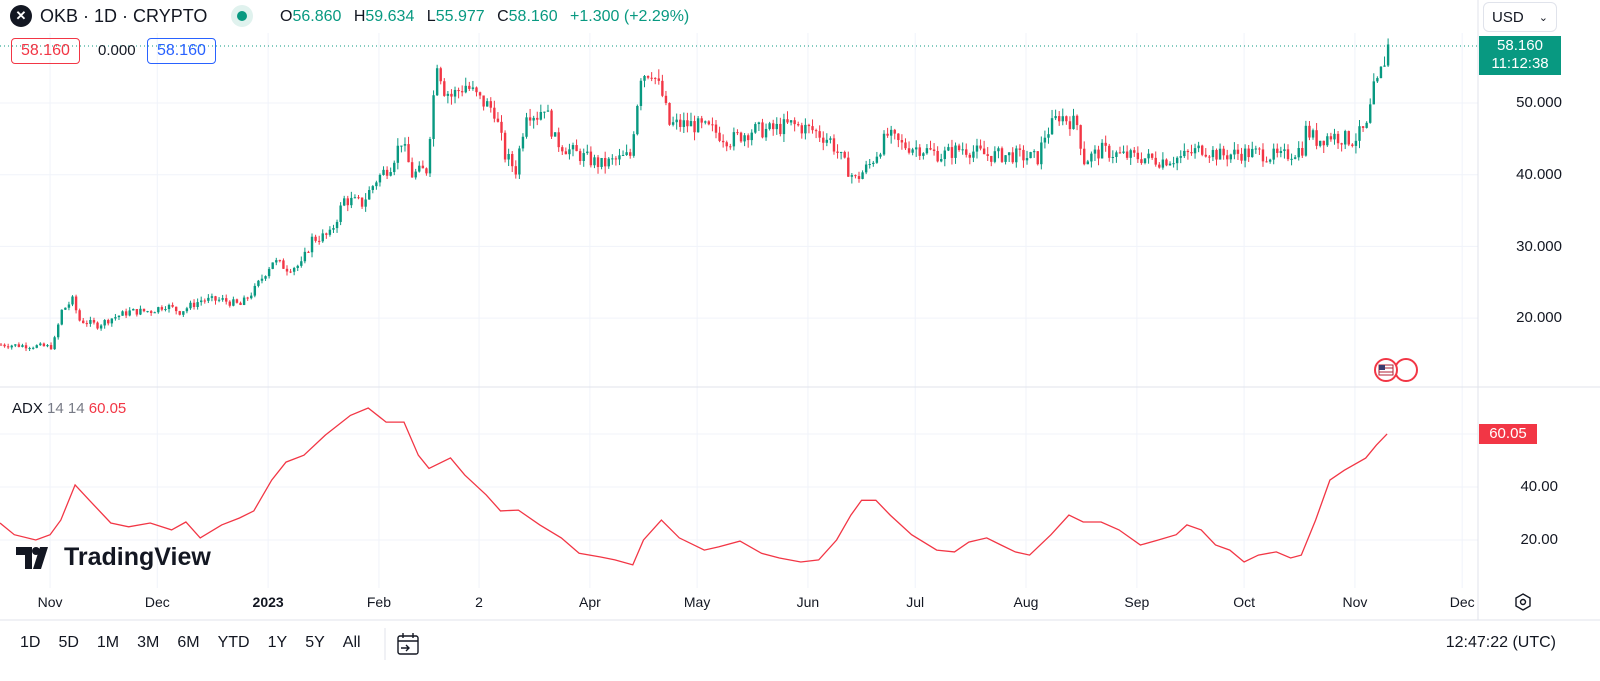 Image resolution: width=1600 pixels, height=681 pixels. What do you see at coordinates (108, 642) in the screenshot?
I see `range-button-1m: 1M` at bounding box center [108, 642].